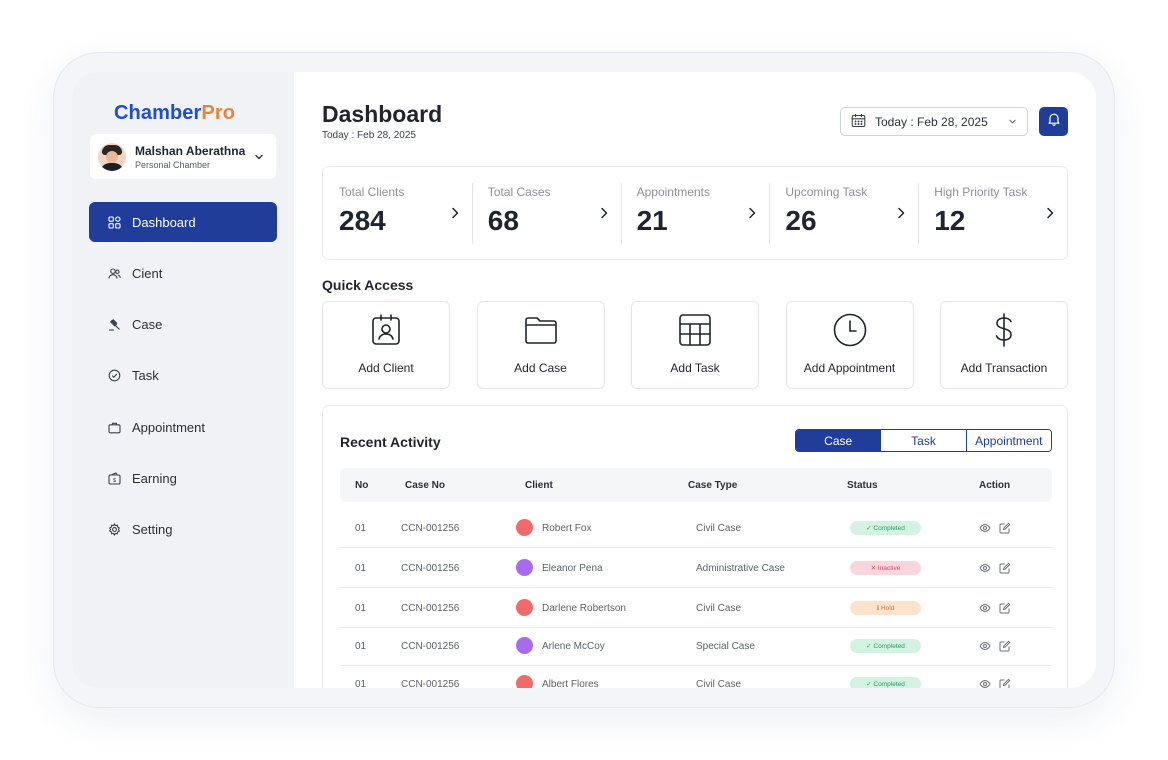 The width and height of the screenshot is (1168, 760). I want to click on tab-task: Task, so click(923, 440).